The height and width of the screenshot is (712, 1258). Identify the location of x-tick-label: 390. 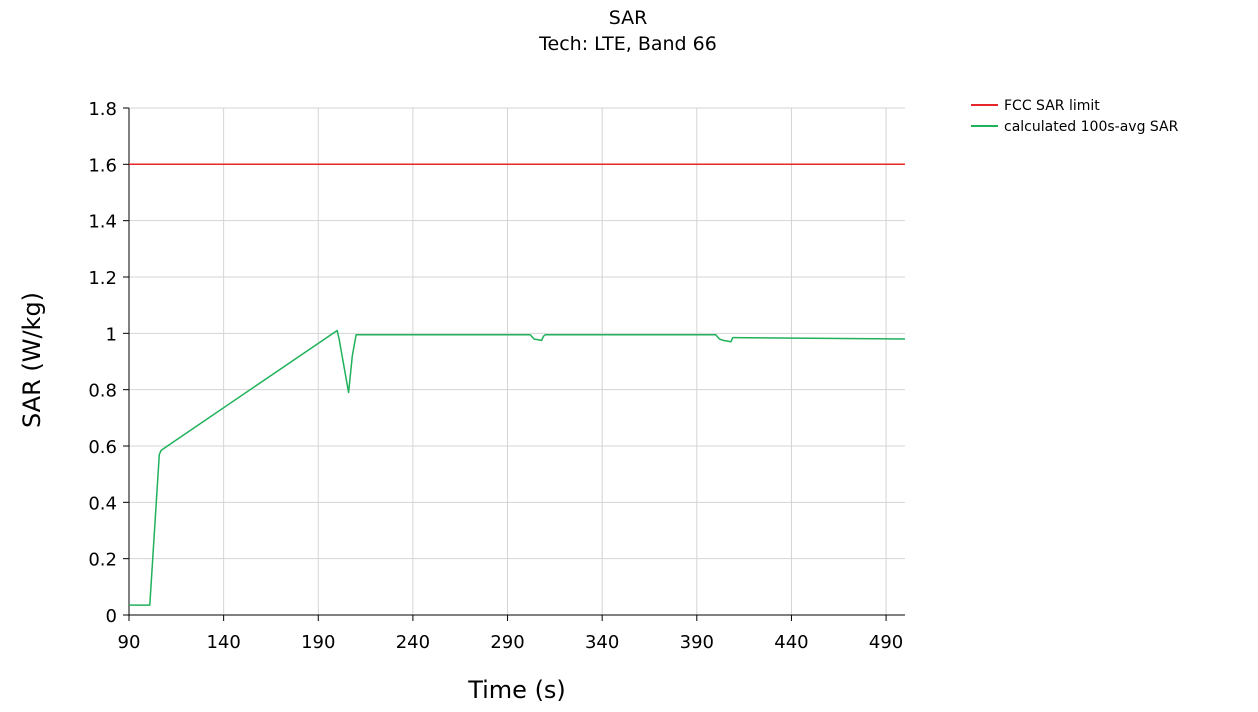
(697, 642).